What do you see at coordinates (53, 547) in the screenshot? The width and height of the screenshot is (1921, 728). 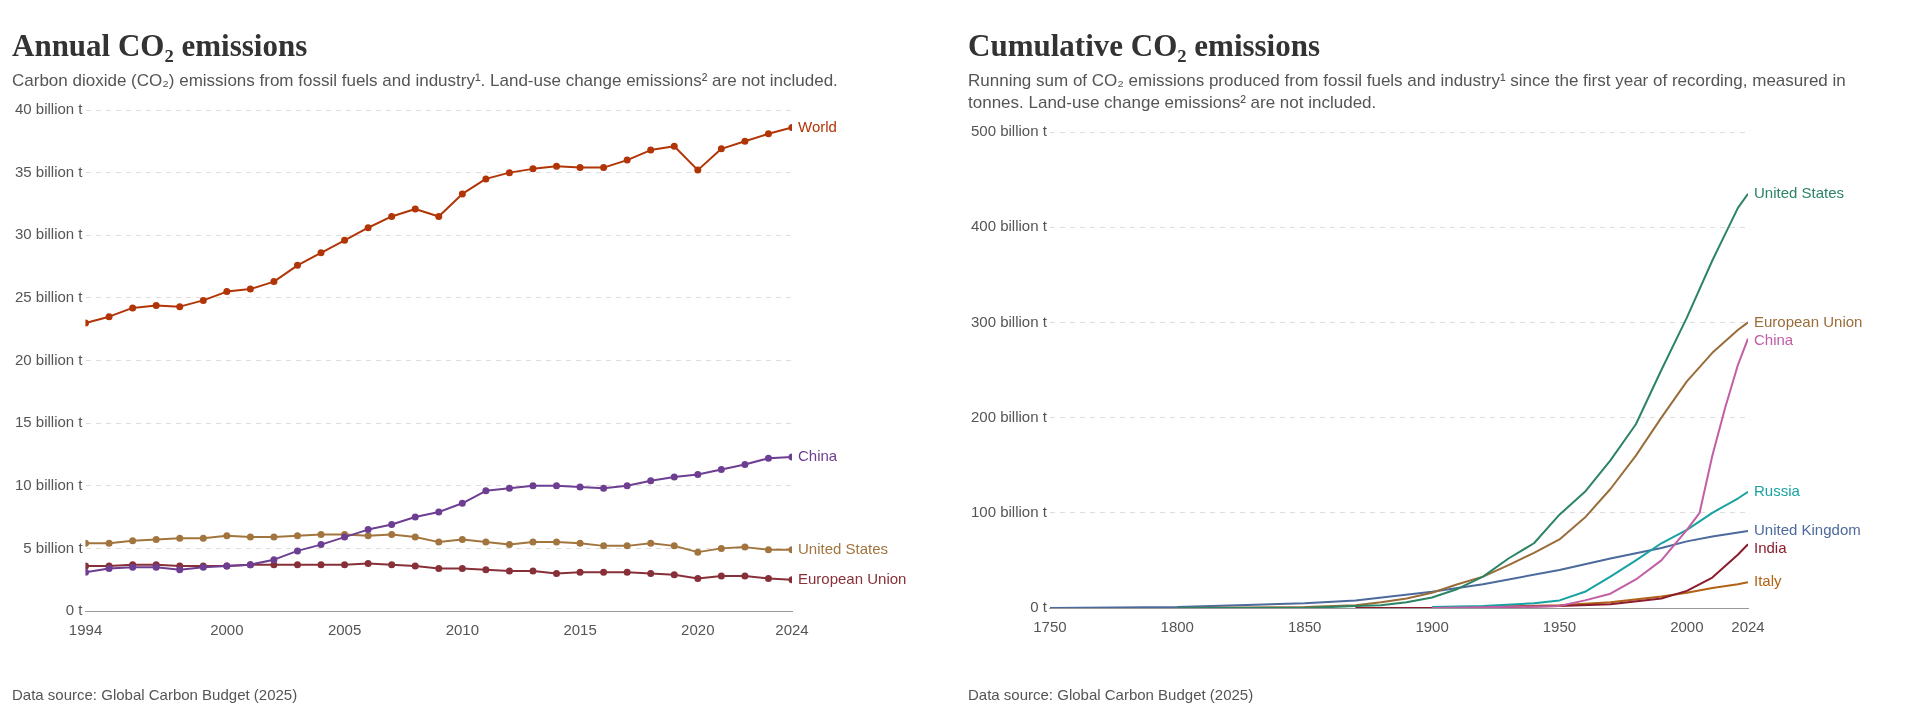 I see `y-tick-label: 5 billion t` at bounding box center [53, 547].